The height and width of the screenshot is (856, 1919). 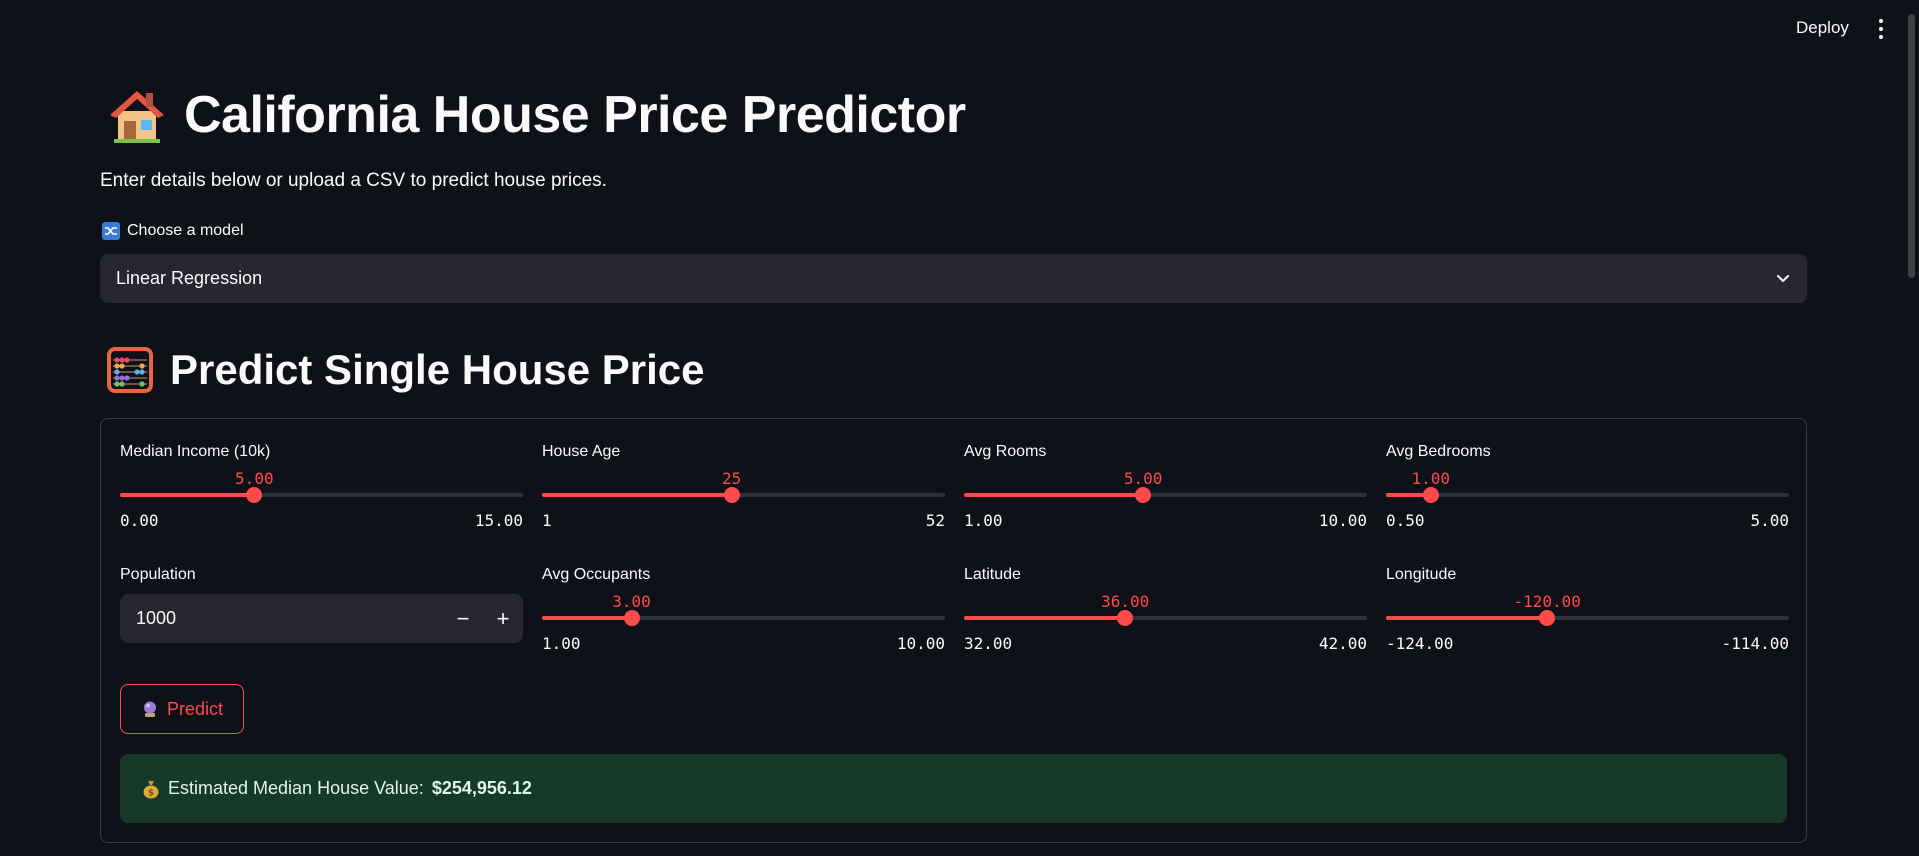 What do you see at coordinates (1769, 520) in the screenshot?
I see `slider-max: 5.00` at bounding box center [1769, 520].